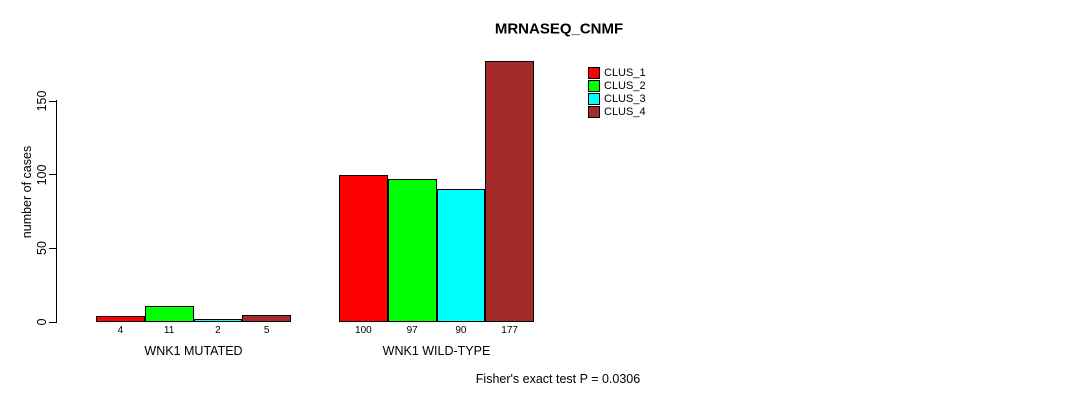 The image size is (1090, 400). I want to click on y-axis-tick-label: 50, so click(42, 248).